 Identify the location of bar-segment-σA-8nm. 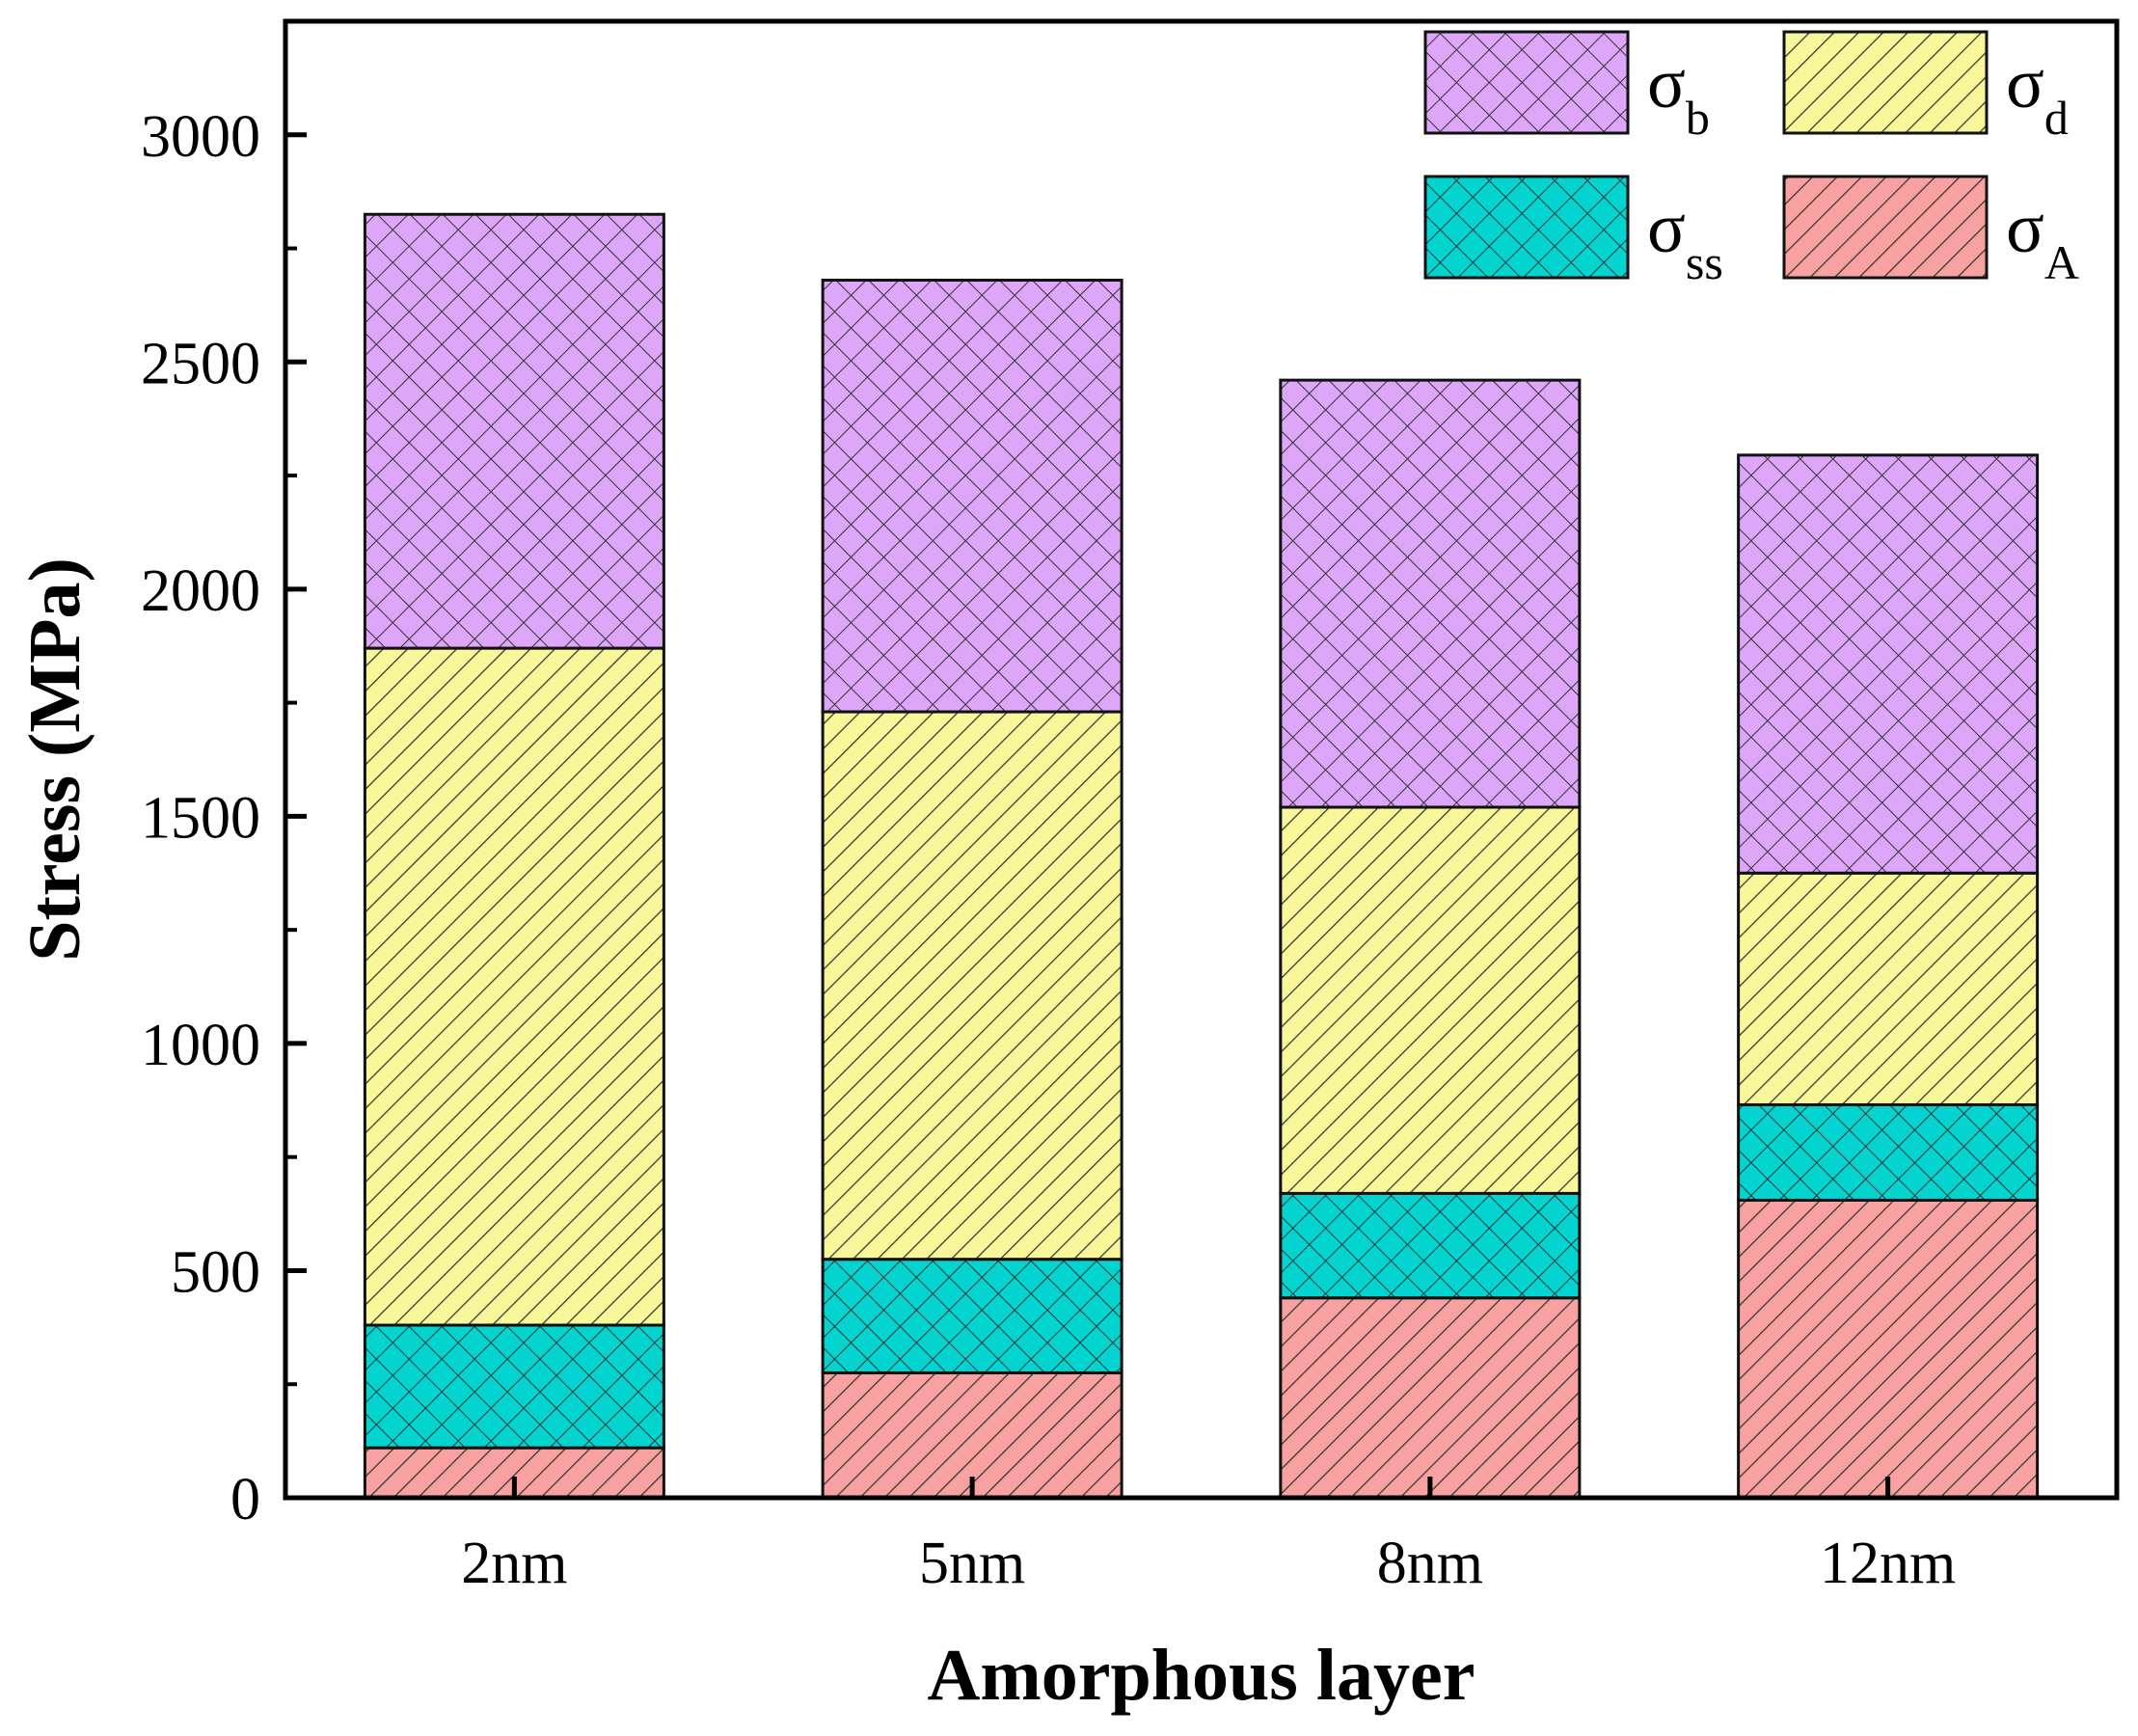
(1430, 1398).